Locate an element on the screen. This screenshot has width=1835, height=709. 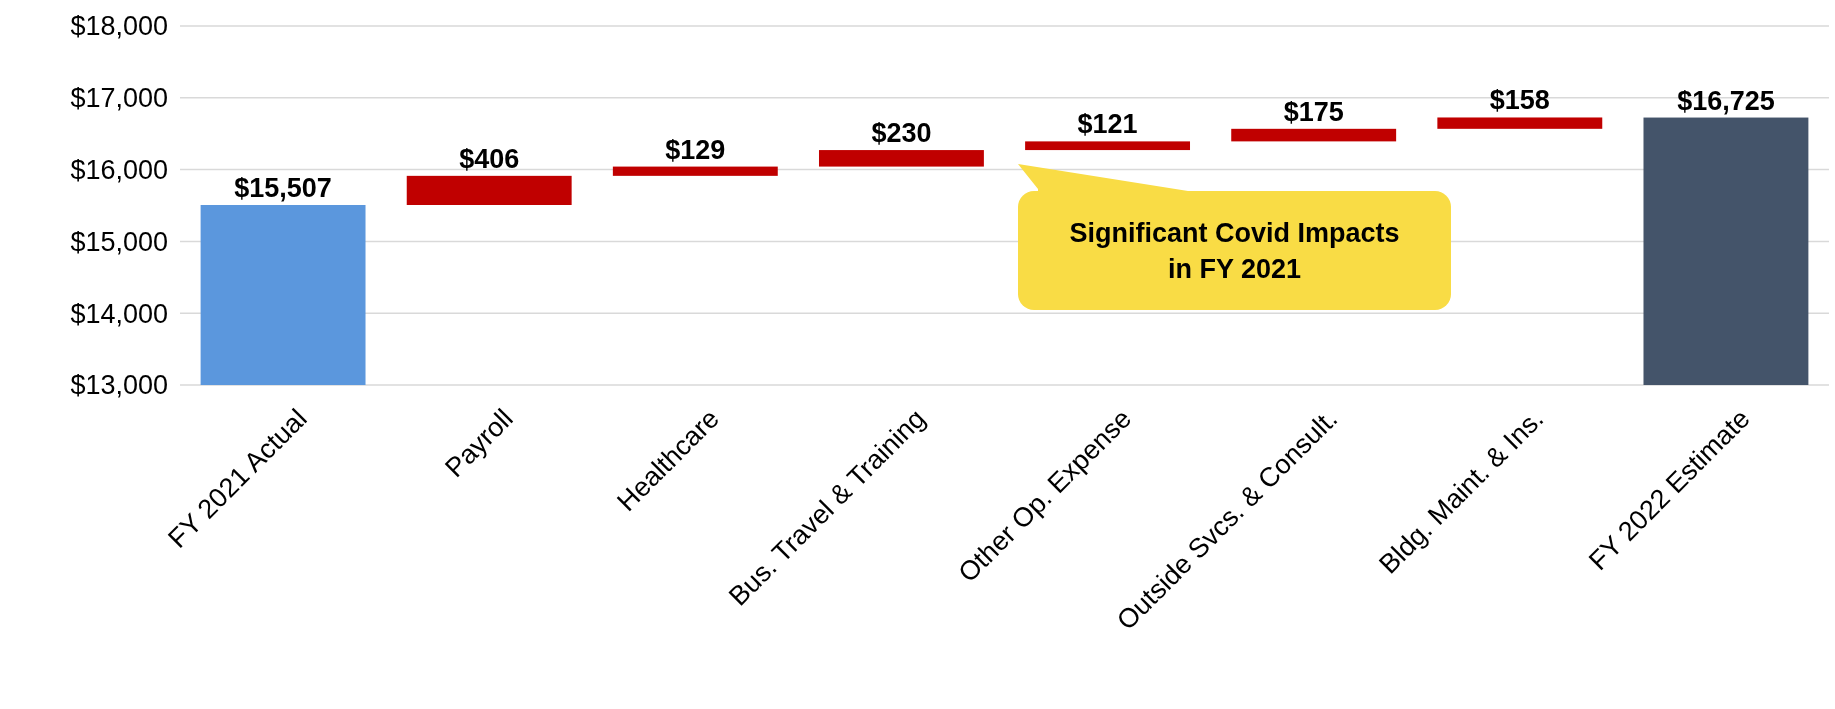
data-label: $175 is located at coordinates (1313, 111).